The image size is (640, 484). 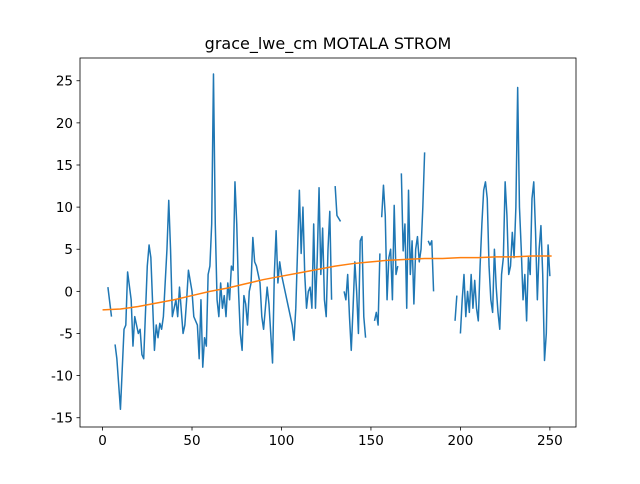 I want to click on y-tick-label: -5, so click(x=66, y=334).